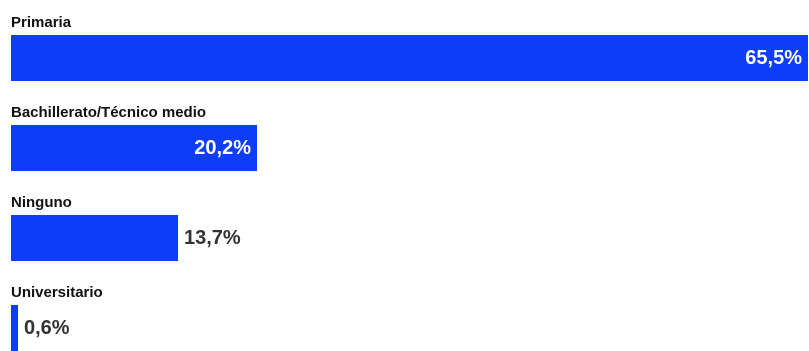  I want to click on value-label: 20,2%, so click(222, 148).